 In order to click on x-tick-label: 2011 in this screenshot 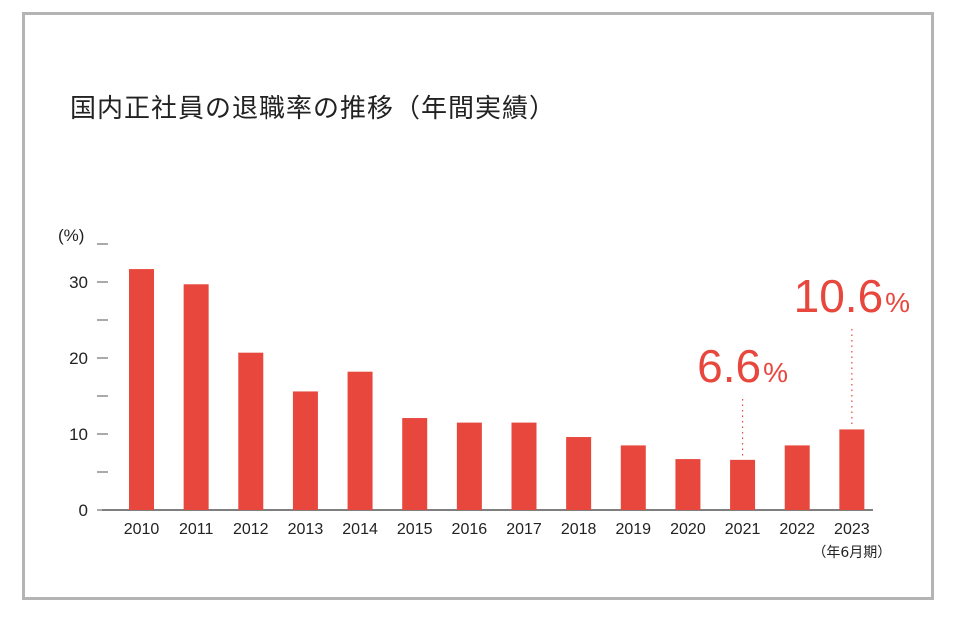, I will do `click(196, 529)`.